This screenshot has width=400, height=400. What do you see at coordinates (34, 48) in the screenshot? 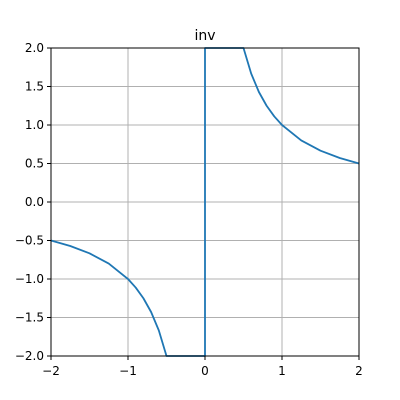
I see `y-tick-label: 2.0` at bounding box center [34, 48].